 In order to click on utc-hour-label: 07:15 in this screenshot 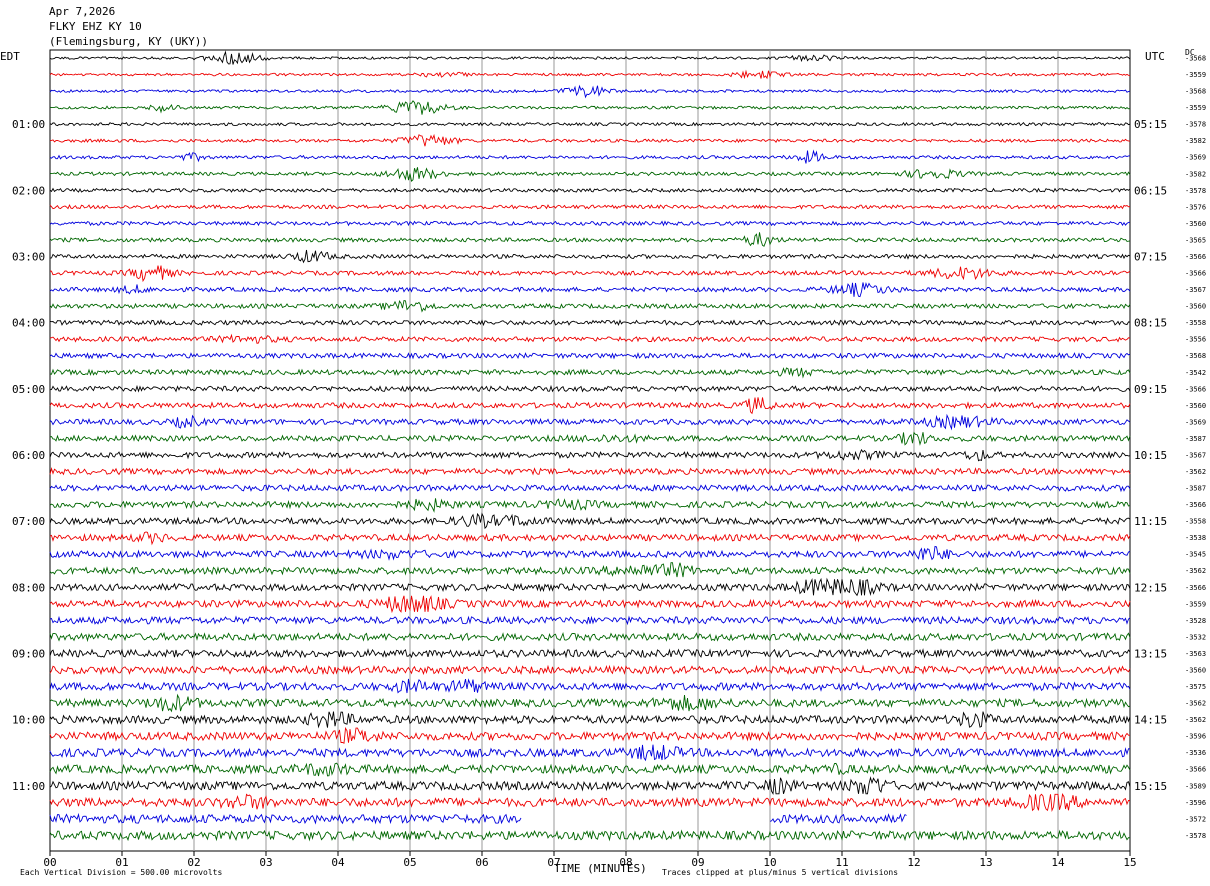, I will do `click(1150, 256)`.